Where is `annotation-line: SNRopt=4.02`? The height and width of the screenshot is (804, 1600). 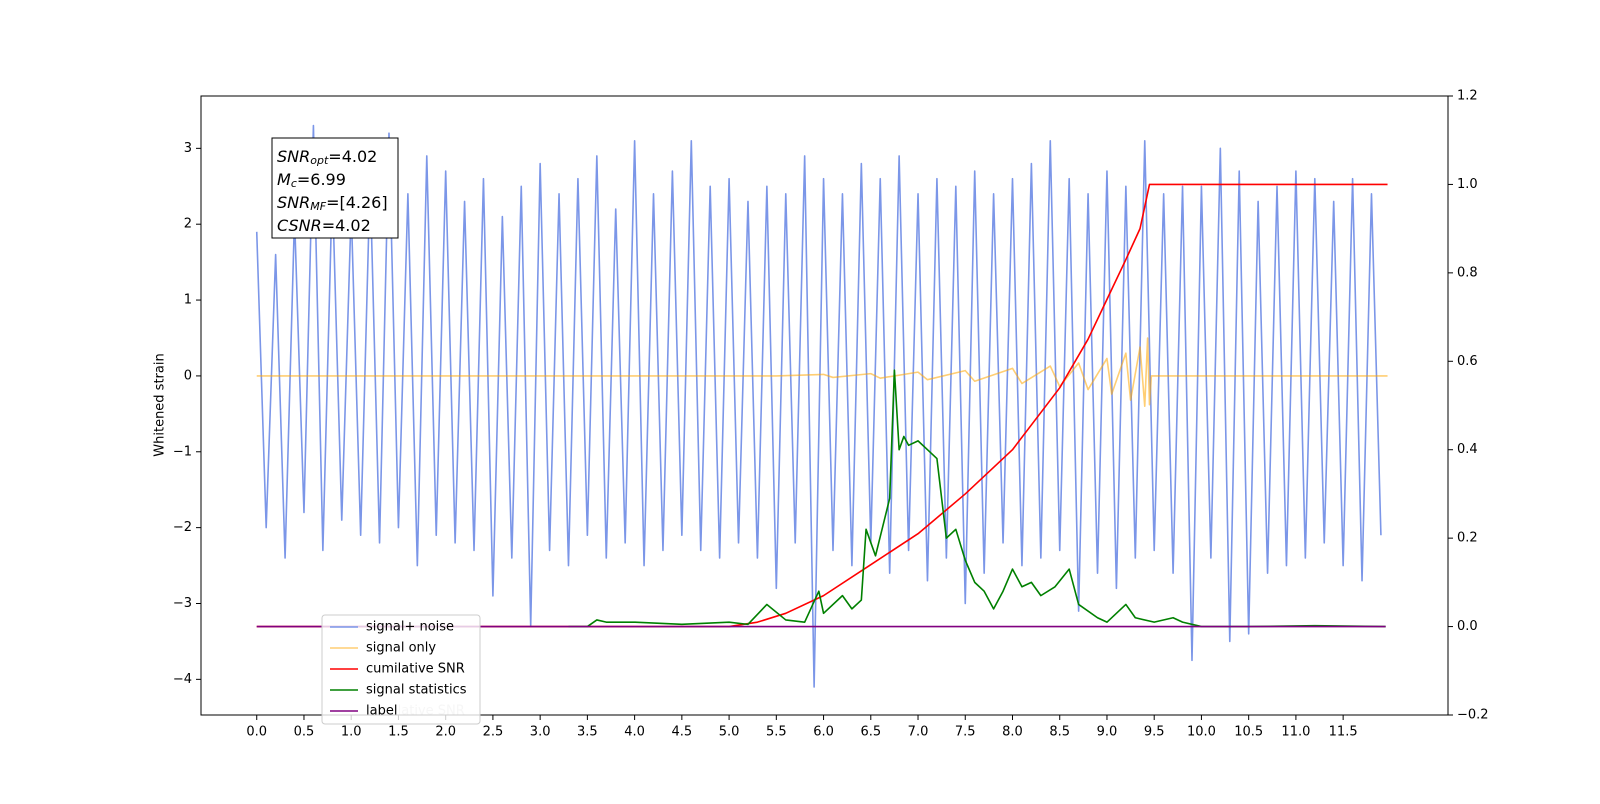 annotation-line: SNRopt=4.02 is located at coordinates (327, 157).